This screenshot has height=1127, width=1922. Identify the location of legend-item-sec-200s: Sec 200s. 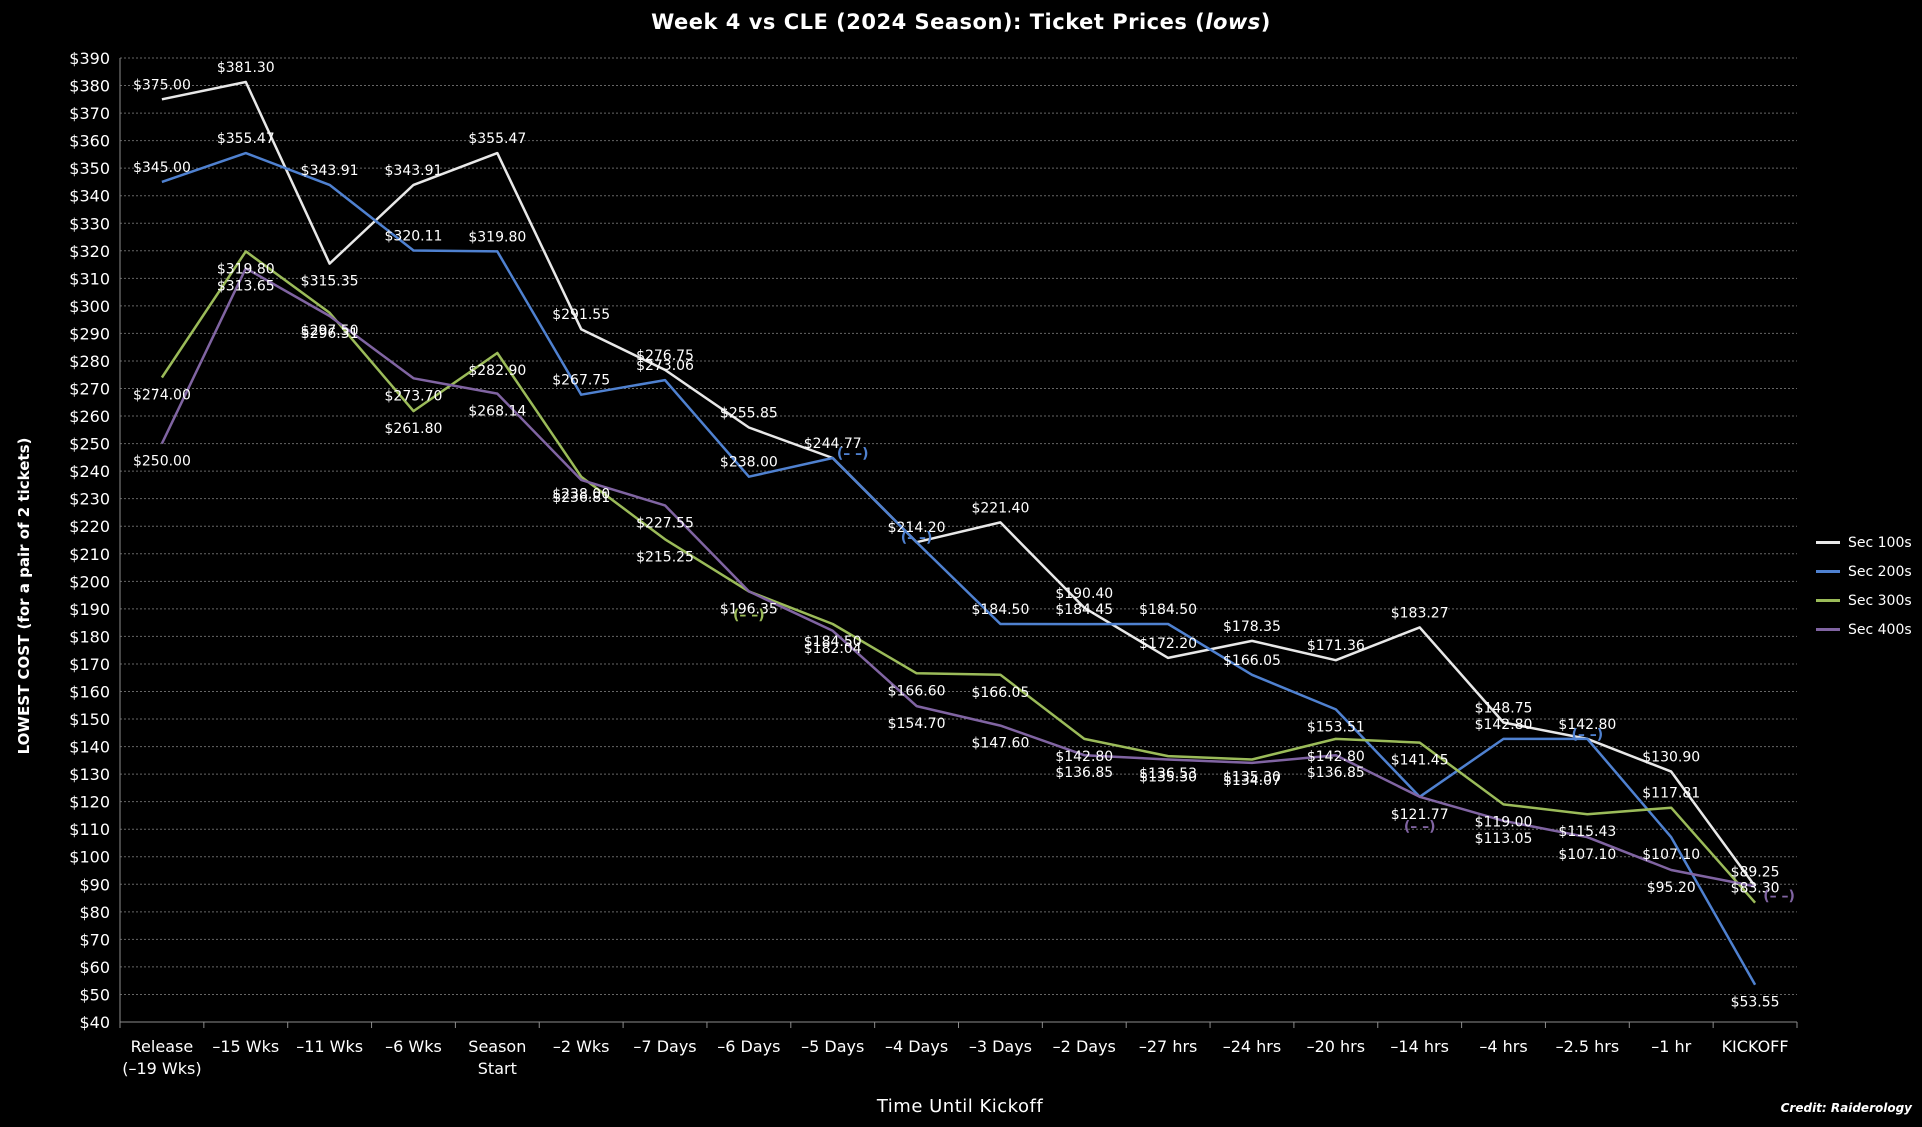
(1864, 571).